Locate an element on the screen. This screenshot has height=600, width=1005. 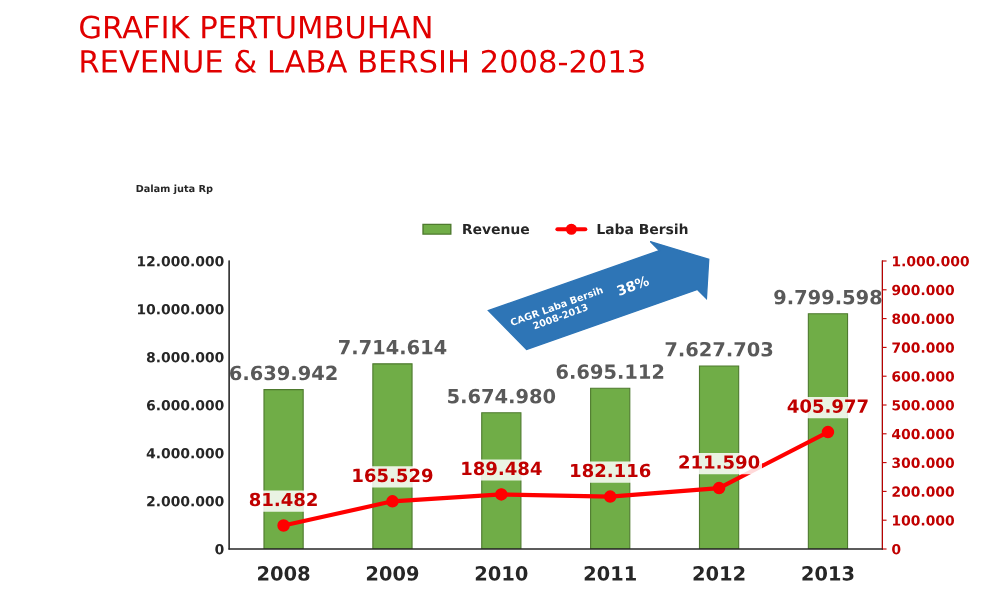
x-tick-label: 2012 is located at coordinates (719, 573).